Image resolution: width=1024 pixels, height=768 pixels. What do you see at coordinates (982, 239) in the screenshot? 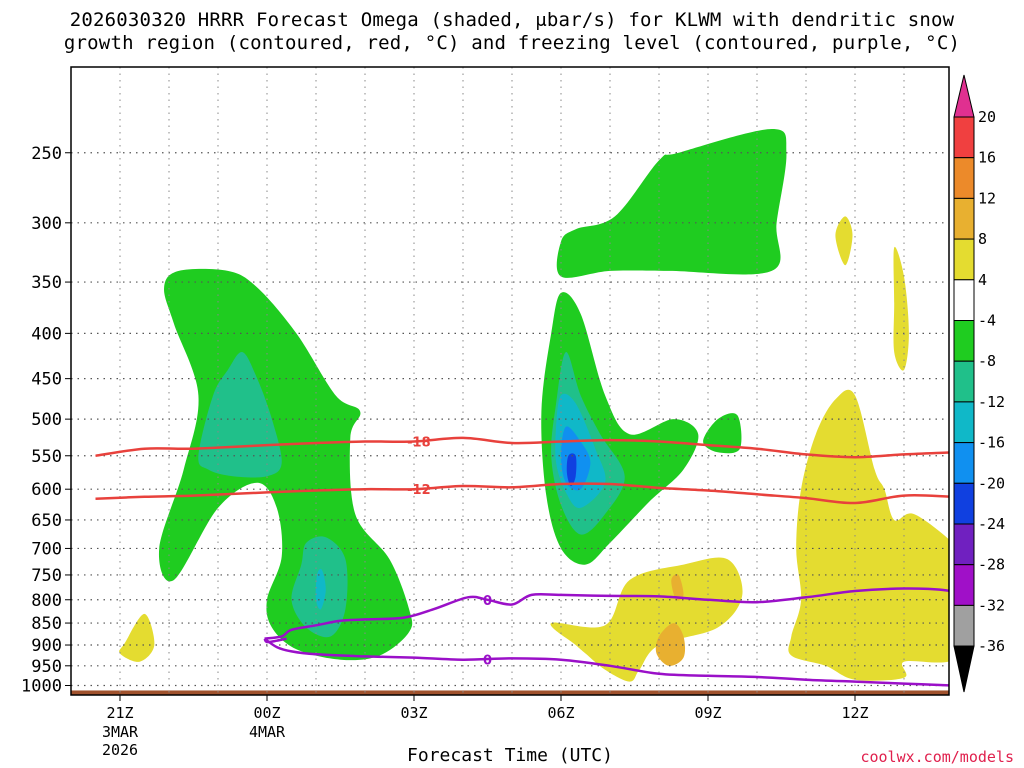
I see `colorbar-label: 8` at bounding box center [982, 239].